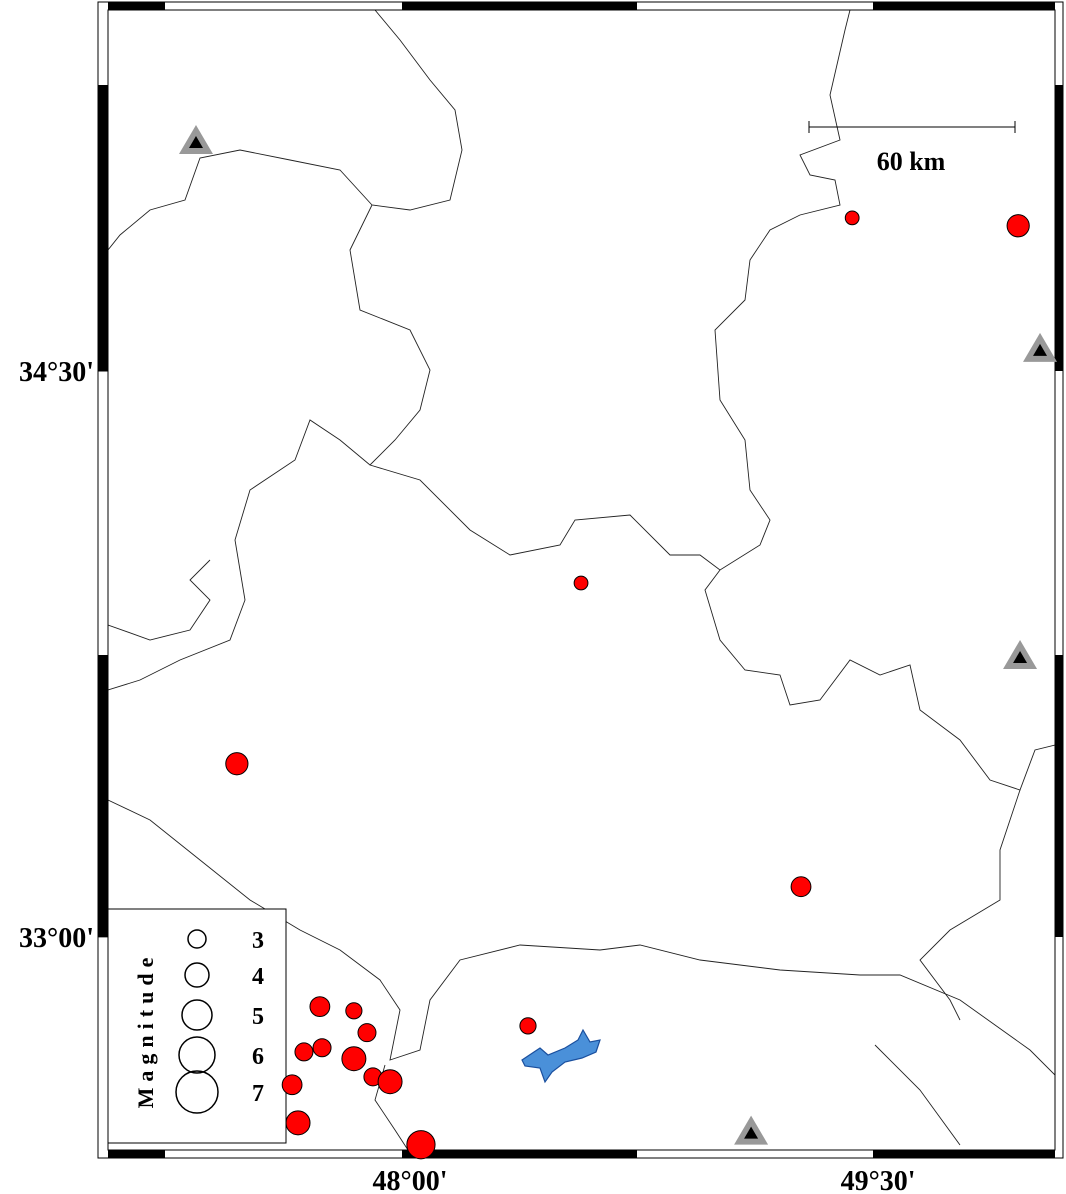  I want to click on legend-label: 6, so click(258, 1057).